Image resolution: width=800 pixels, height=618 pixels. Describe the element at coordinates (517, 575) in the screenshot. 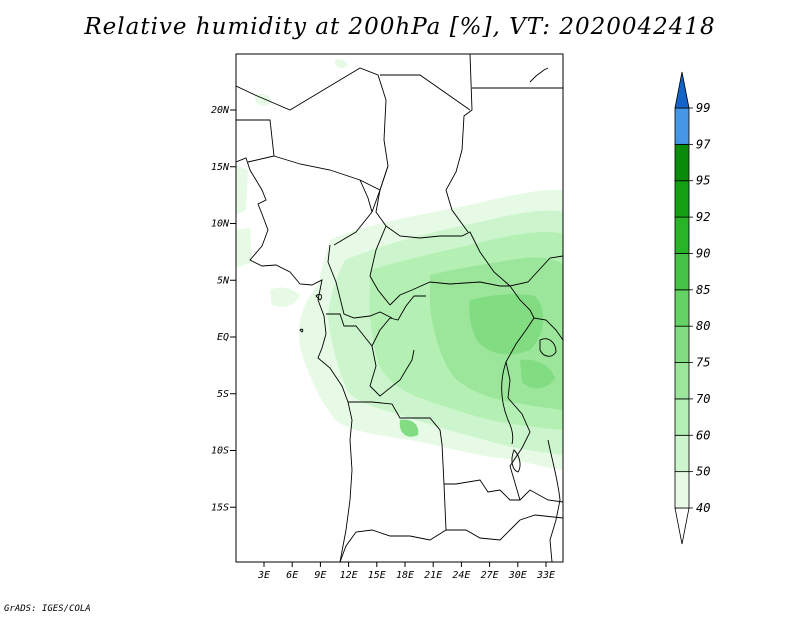

I see `lon-label: 30E` at that location.